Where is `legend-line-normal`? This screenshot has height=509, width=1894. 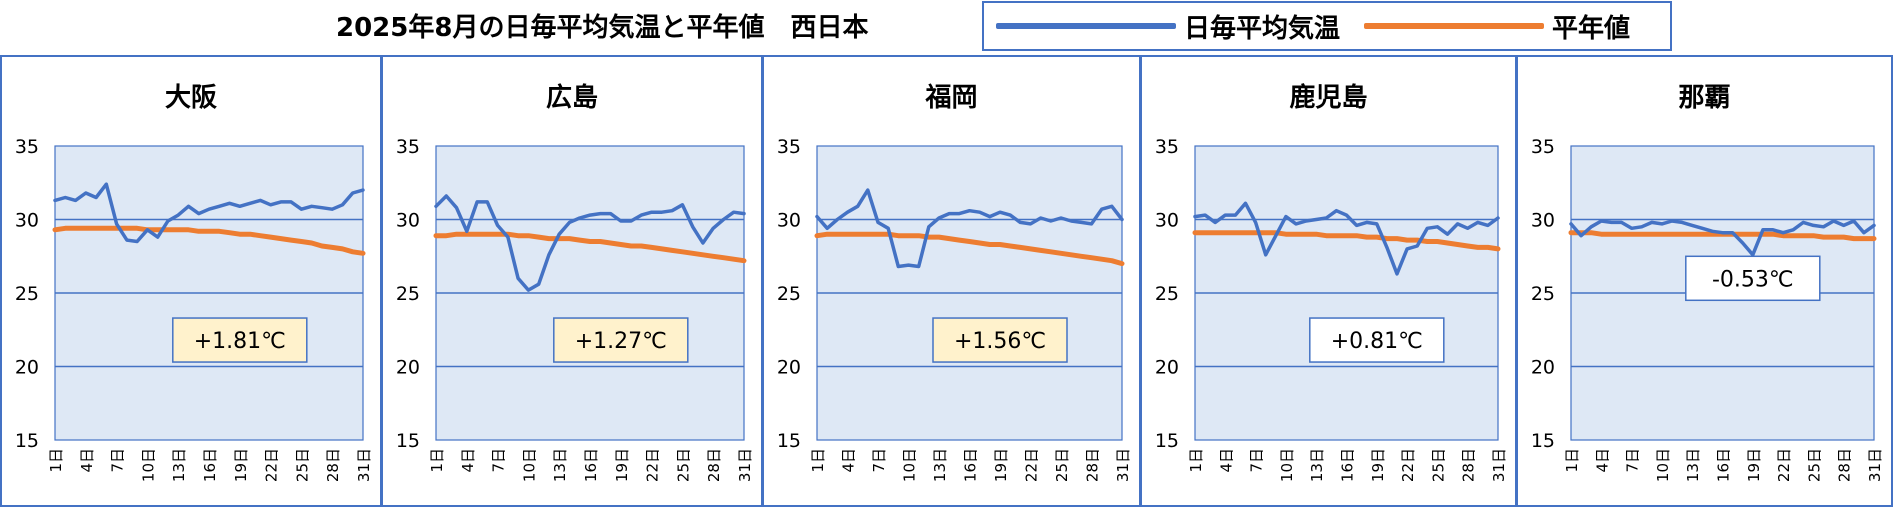 legend-line-normal is located at coordinates (1454, 26).